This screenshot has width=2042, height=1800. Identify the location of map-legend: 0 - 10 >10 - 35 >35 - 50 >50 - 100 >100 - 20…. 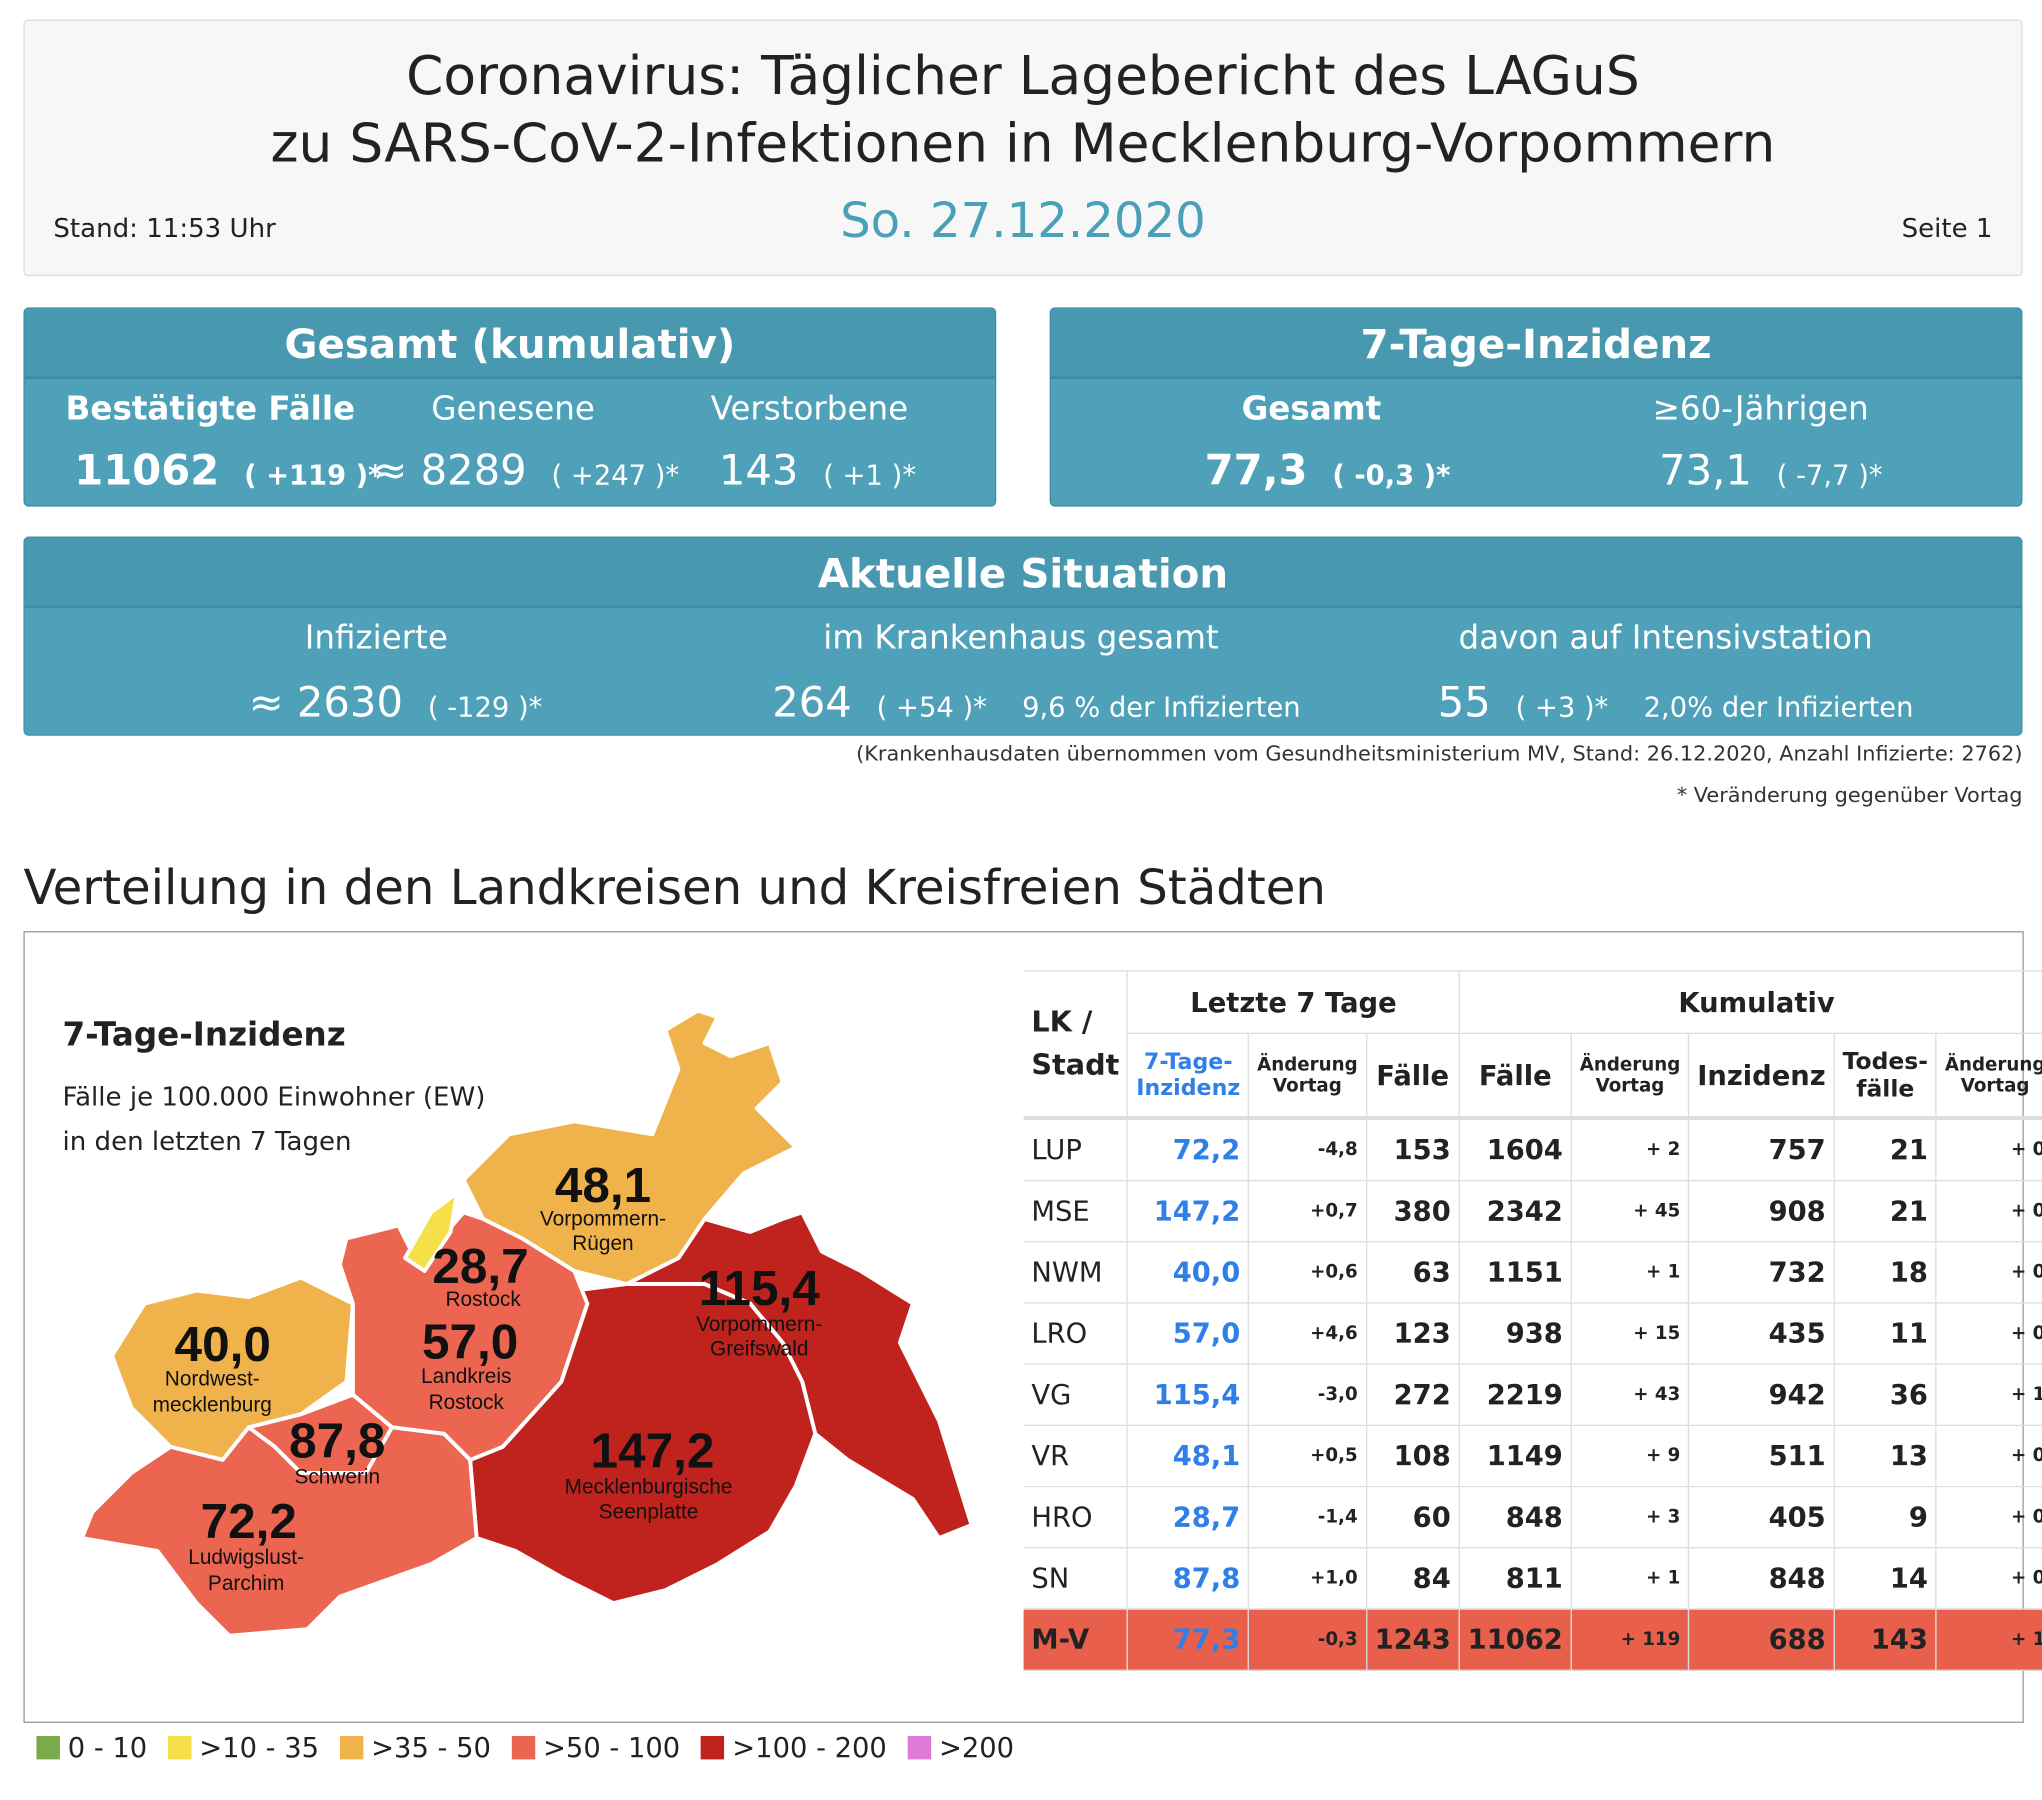
(525, 1747).